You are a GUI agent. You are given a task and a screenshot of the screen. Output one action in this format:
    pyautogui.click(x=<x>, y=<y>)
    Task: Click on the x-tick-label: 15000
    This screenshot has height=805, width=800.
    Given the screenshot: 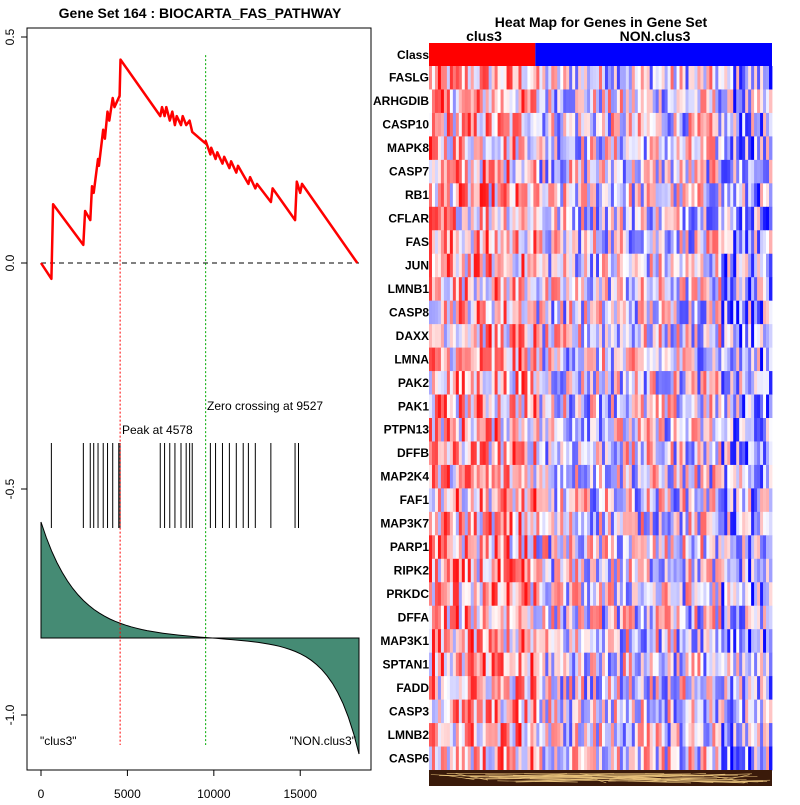 What is the action you would take?
    pyautogui.click(x=301, y=793)
    